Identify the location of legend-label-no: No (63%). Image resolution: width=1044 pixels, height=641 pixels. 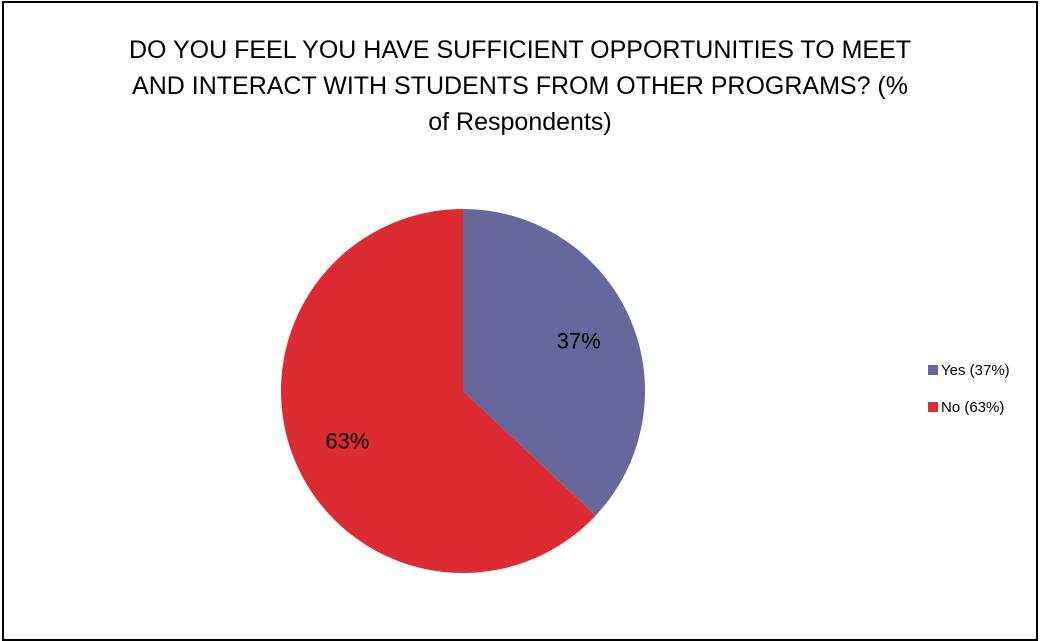
(973, 407).